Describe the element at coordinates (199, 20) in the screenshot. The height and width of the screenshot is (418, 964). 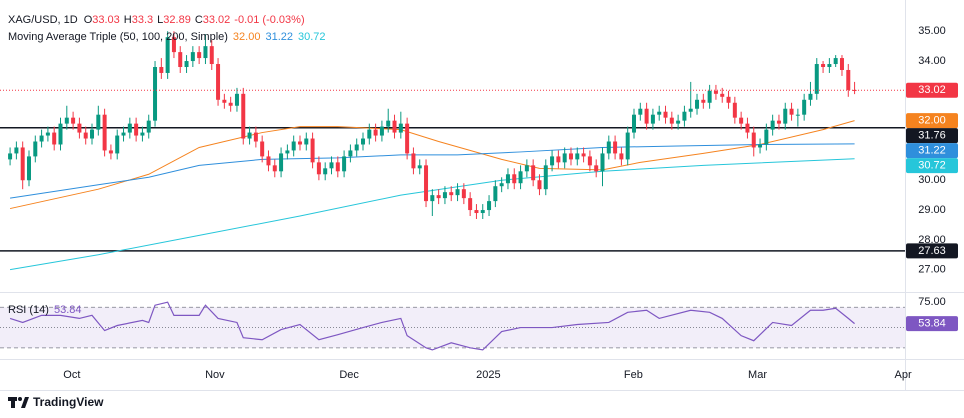
I see `ohlc-key: C` at that location.